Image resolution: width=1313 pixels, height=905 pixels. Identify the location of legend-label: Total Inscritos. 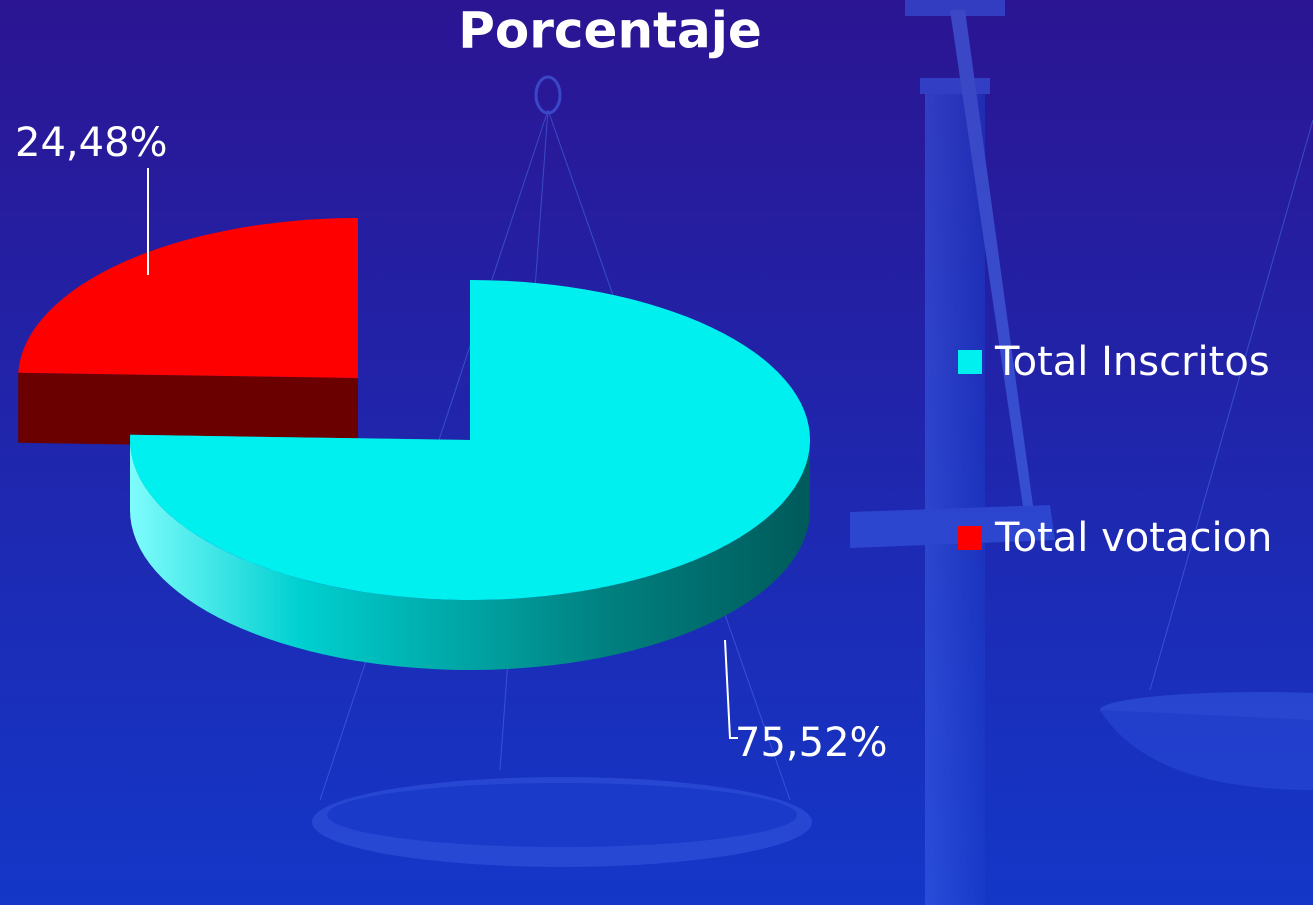
(1132, 362).